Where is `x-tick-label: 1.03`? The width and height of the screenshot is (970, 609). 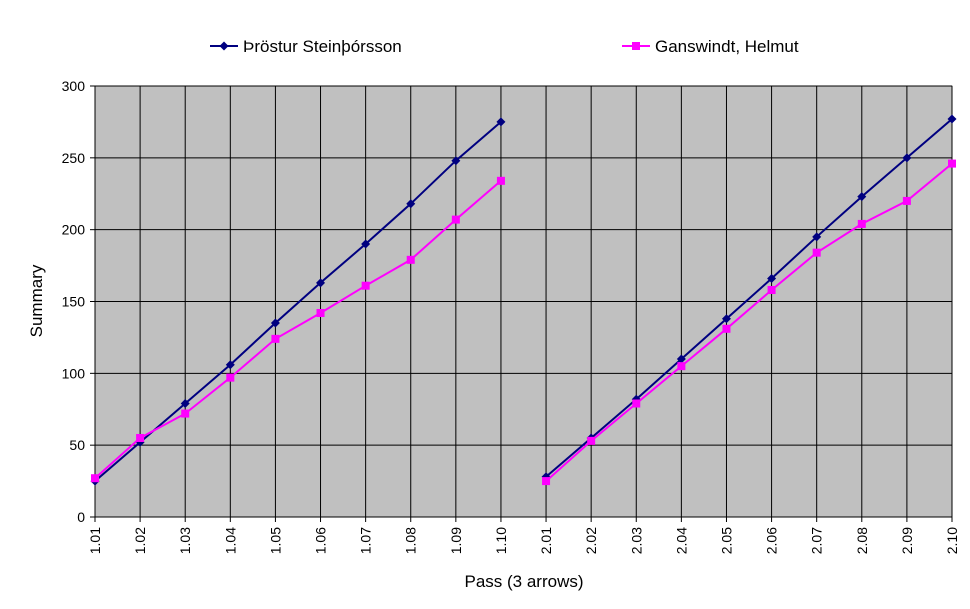
x-tick-label: 1.03 is located at coordinates (185, 540).